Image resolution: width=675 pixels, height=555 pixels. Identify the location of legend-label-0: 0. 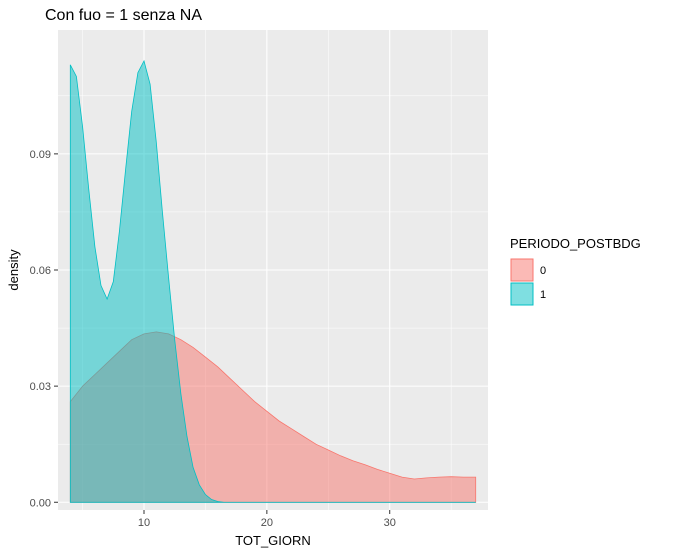
(543, 271).